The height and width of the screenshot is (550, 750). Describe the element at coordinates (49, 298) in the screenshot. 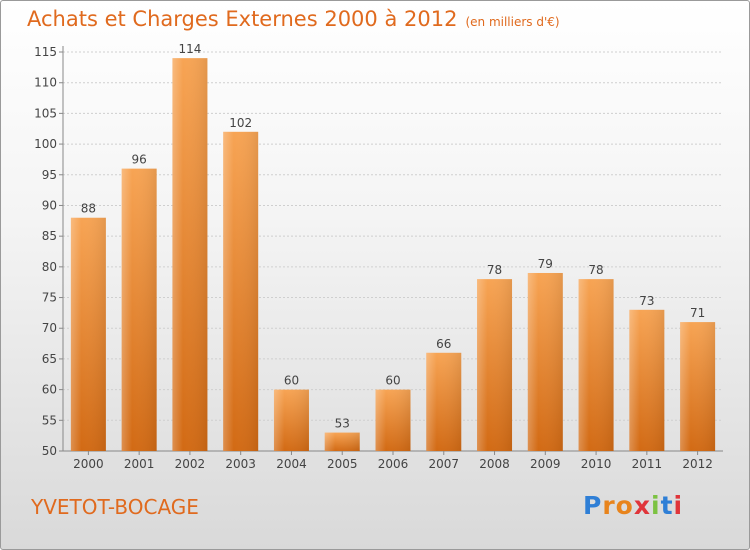

I see `y-tick-label: 75` at that location.